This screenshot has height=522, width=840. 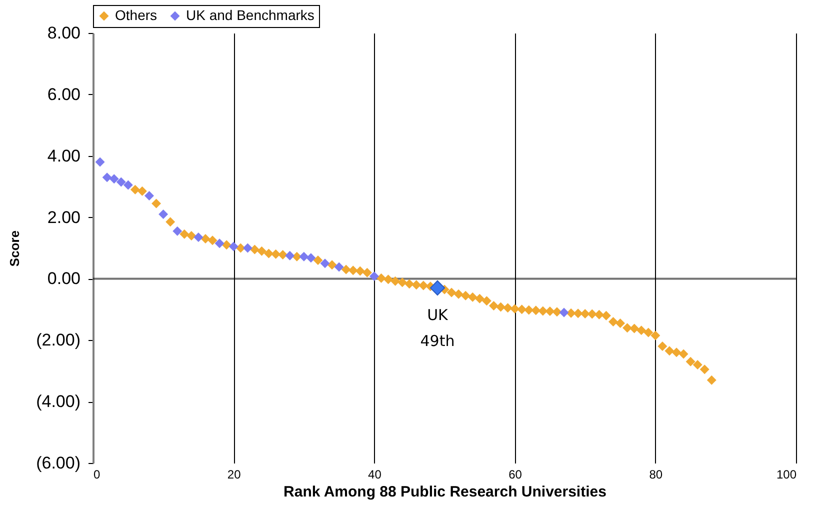 I want to click on annotation: UK 49th, so click(x=437, y=328).